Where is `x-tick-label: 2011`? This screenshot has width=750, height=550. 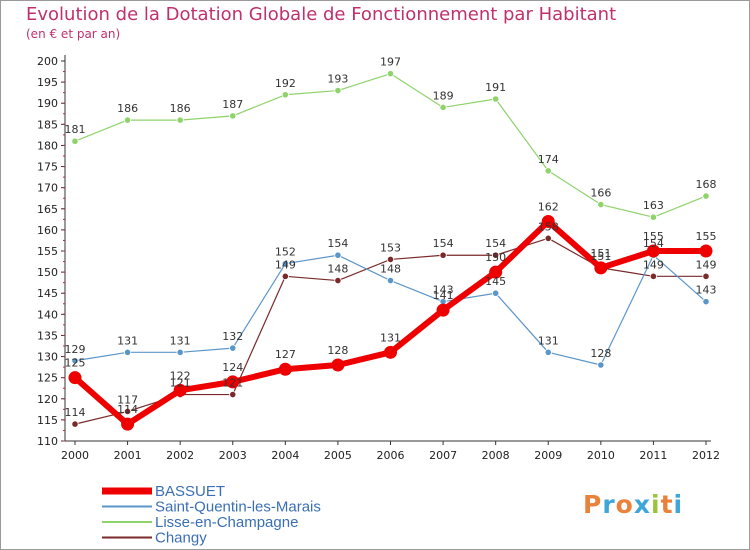
x-tick-label: 2011 is located at coordinates (653, 455).